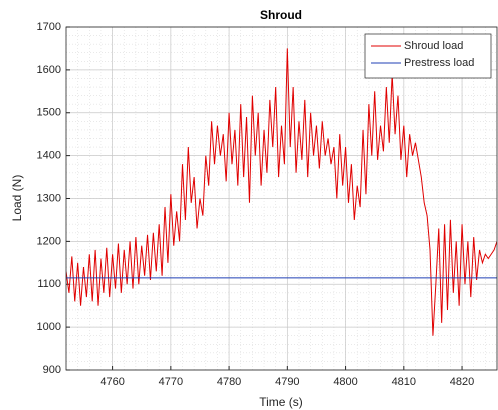 This screenshot has width=498, height=410. Describe the element at coordinates (112, 382) in the screenshot. I see `x-tick-label: 4760` at that location.